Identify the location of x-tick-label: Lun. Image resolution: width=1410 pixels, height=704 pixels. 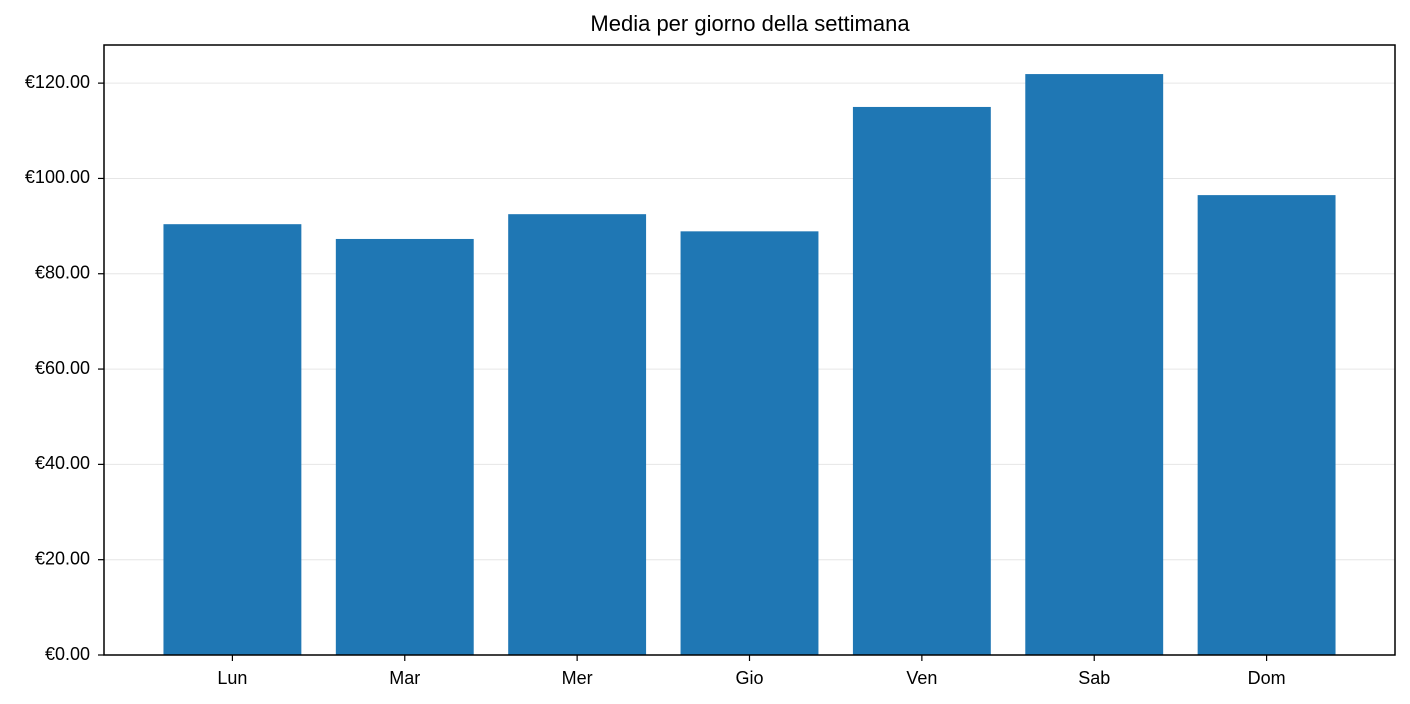
(232, 678).